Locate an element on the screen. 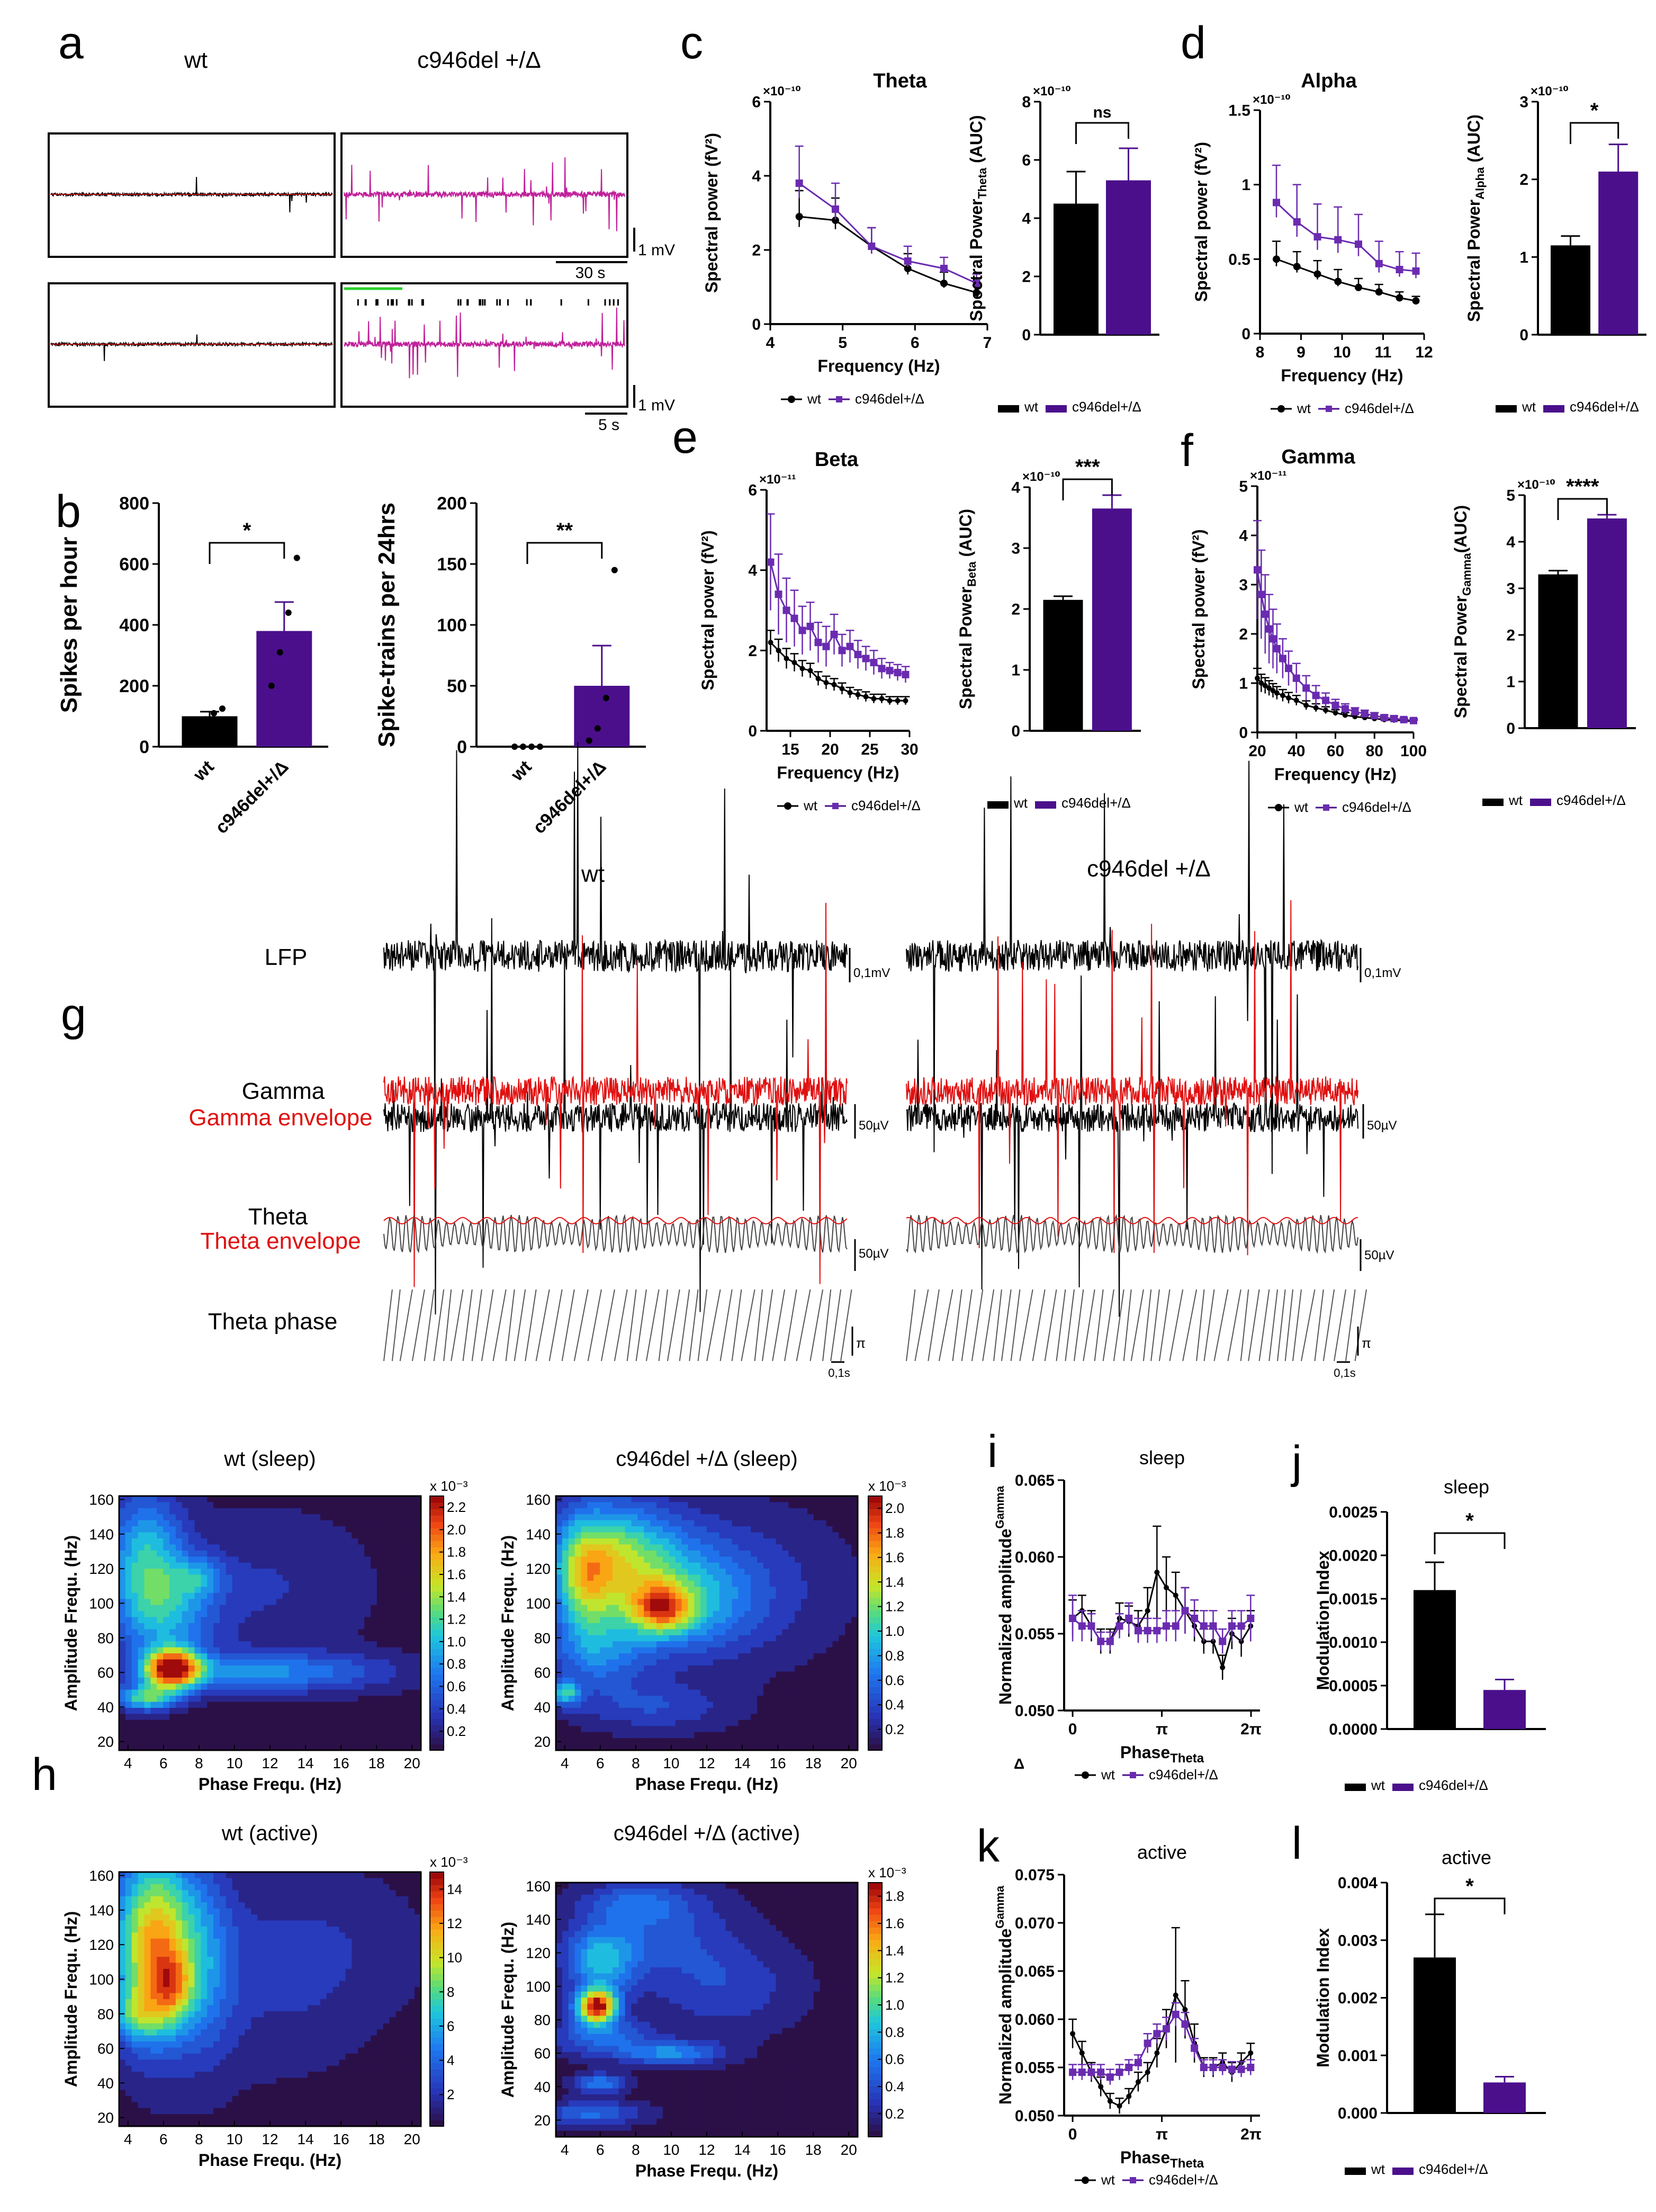 The width and height of the screenshot is (1656, 2212). y-tick-label: 20 is located at coordinates (105, 1742).